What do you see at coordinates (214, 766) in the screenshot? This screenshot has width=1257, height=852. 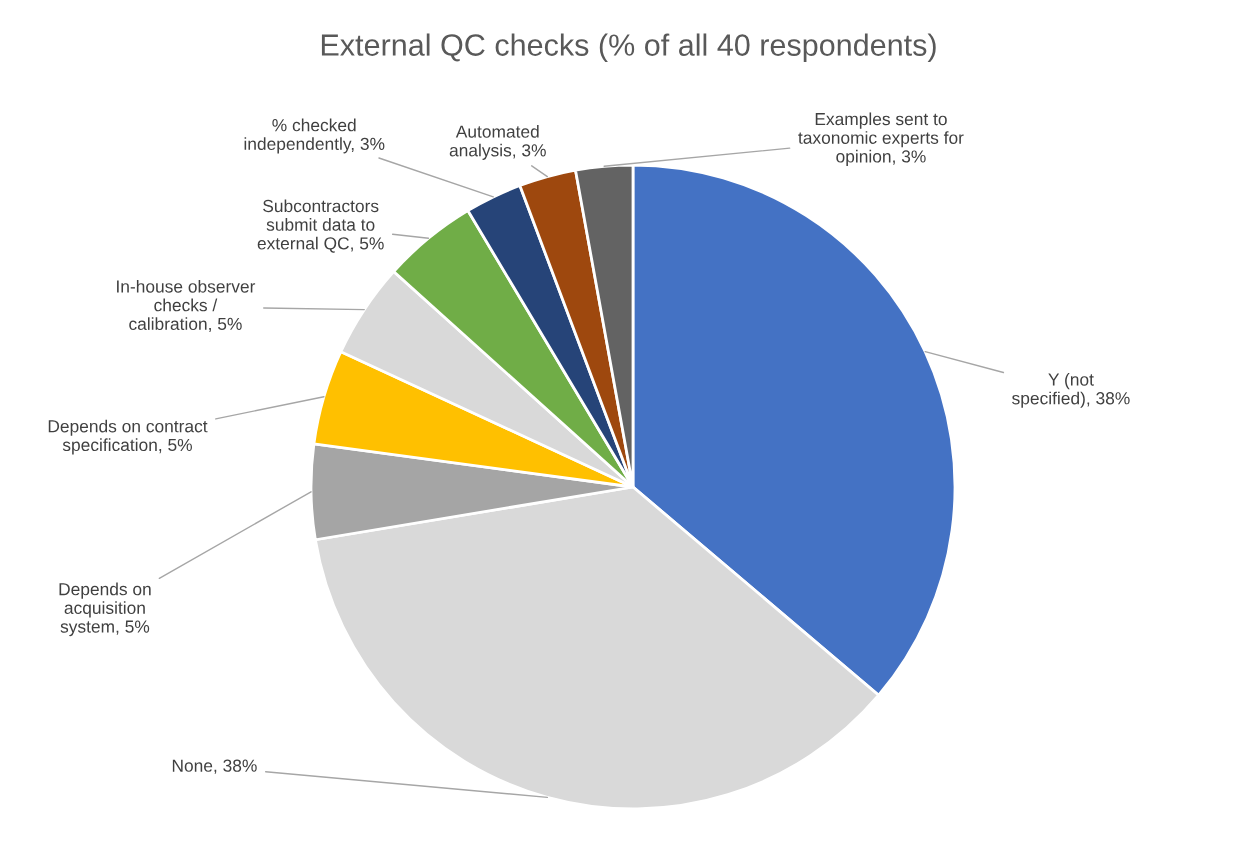 I see `slice-label: None, 38%` at bounding box center [214, 766].